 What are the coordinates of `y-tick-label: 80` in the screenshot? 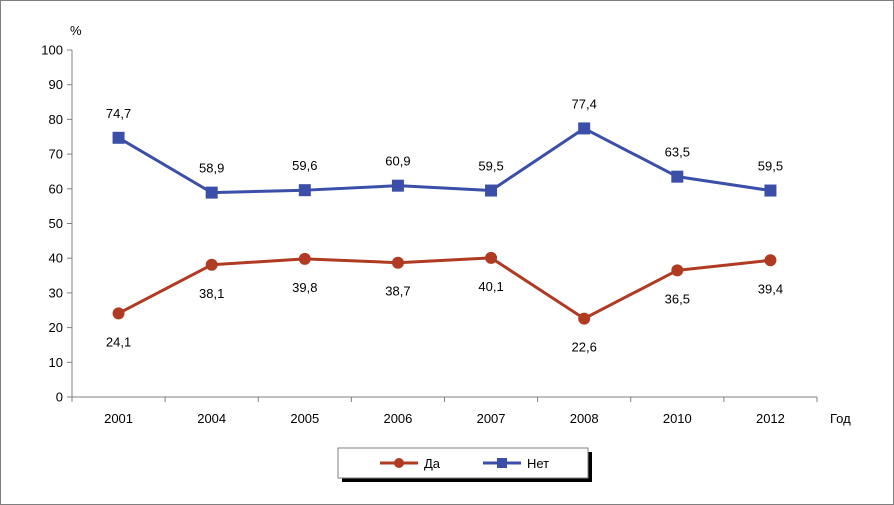 It's located at (56, 119).